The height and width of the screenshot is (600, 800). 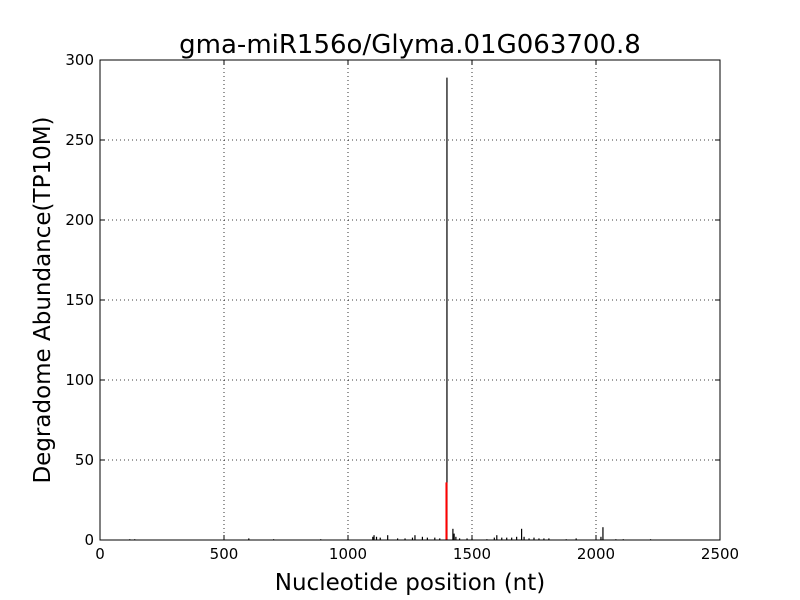 I want to click on y-tick-label: 150, so click(x=79, y=300).